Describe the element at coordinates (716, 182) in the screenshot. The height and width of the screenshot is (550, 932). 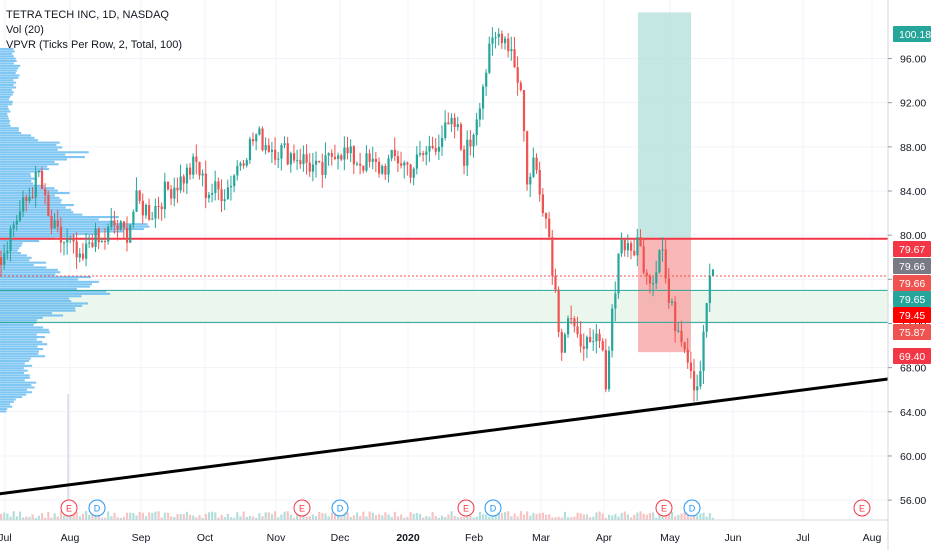
I see `long-position-tool` at that location.